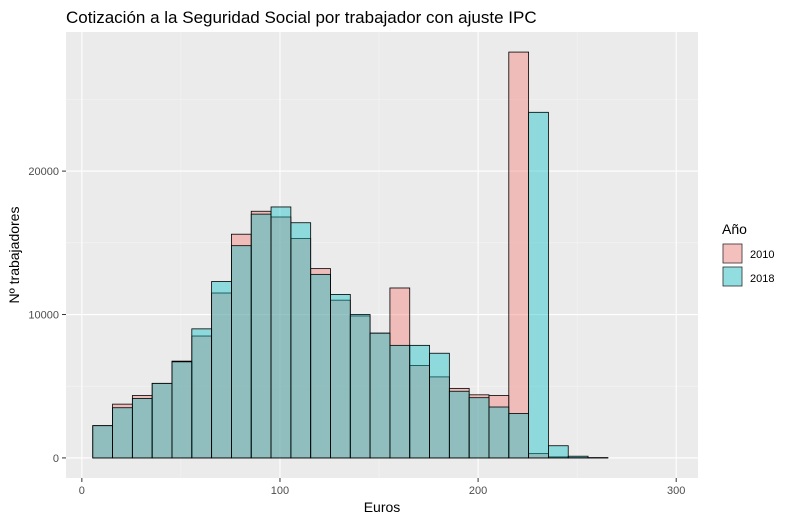  I want to click on legend-key-2018, so click(732, 276).